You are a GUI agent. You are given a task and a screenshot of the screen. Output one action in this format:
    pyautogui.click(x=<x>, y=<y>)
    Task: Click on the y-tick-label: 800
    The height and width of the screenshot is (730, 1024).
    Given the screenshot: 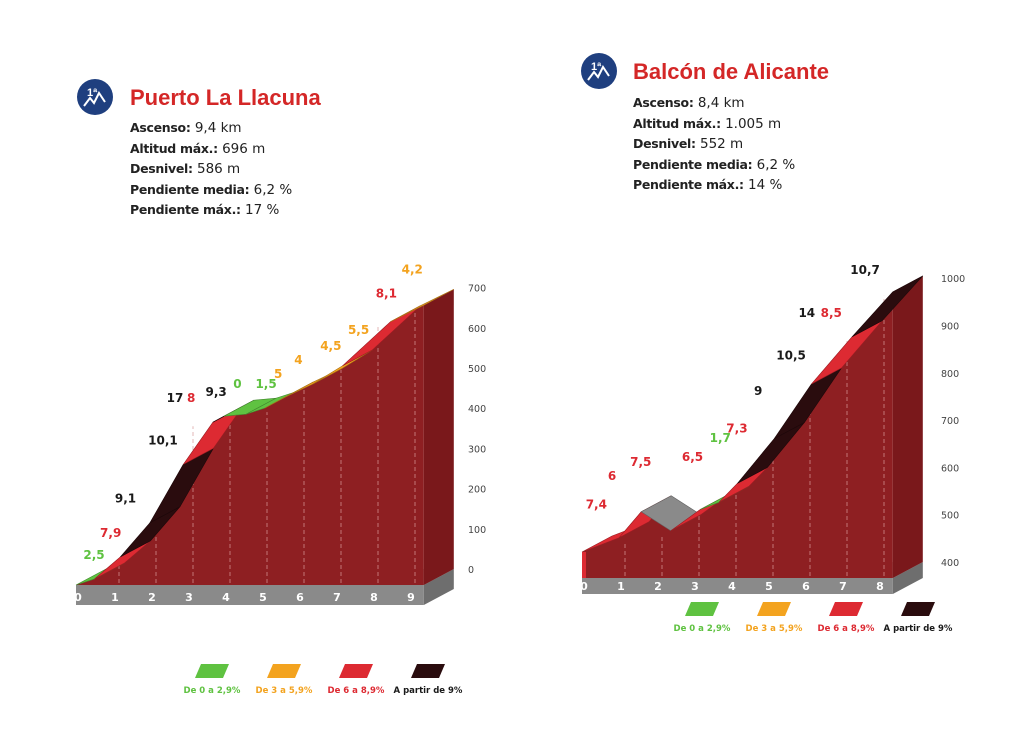 What is the action you would take?
    pyautogui.click(x=950, y=374)
    